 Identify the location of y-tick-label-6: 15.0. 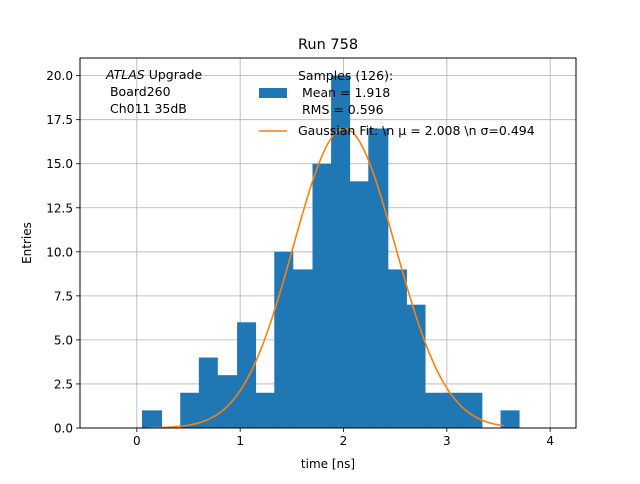
(59, 164).